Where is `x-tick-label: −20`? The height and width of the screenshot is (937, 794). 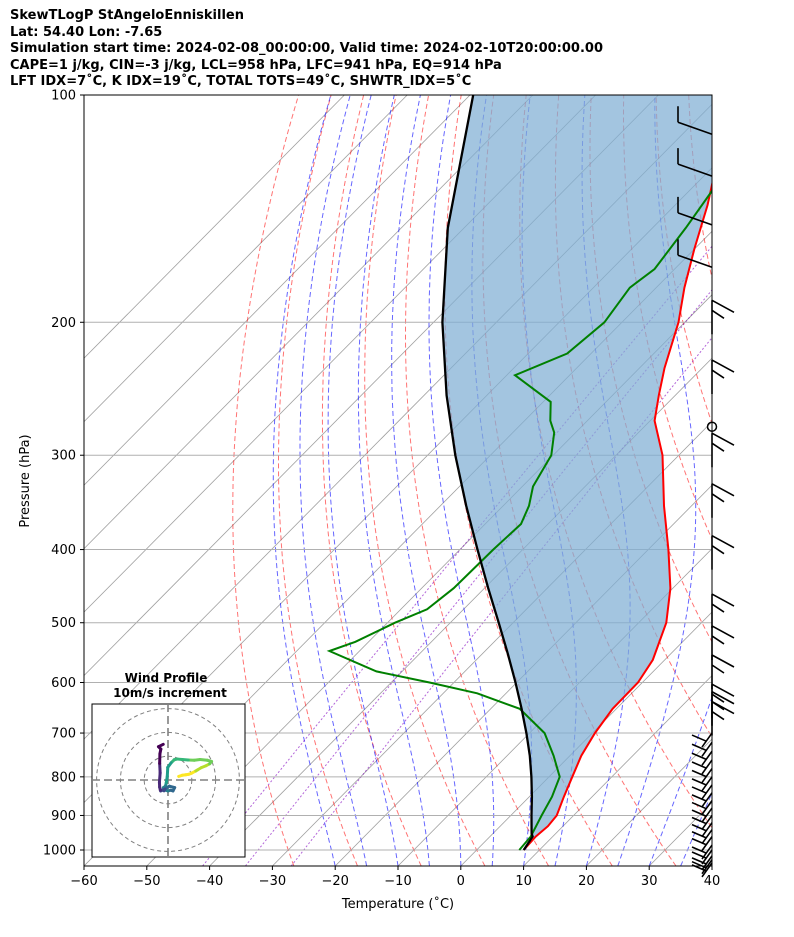
x-tick-label: −20 is located at coordinates (334, 881).